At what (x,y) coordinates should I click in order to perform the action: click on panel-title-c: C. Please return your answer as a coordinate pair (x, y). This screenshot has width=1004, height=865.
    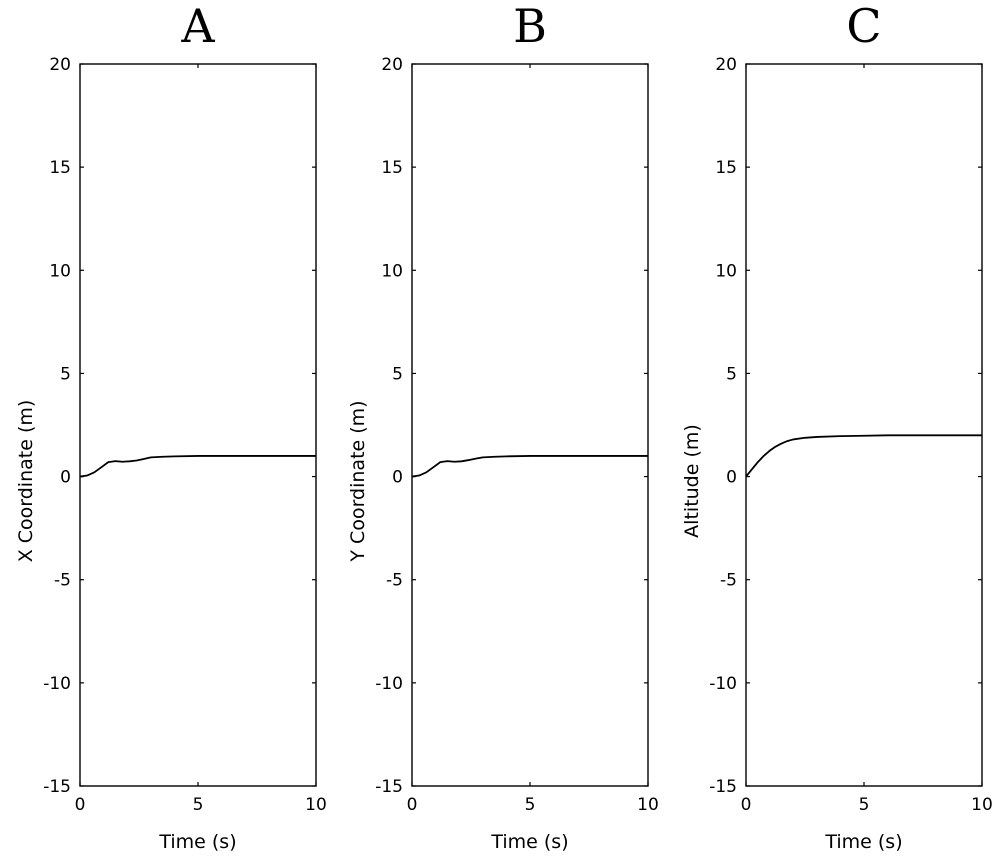
    Looking at the image, I should click on (863, 26).